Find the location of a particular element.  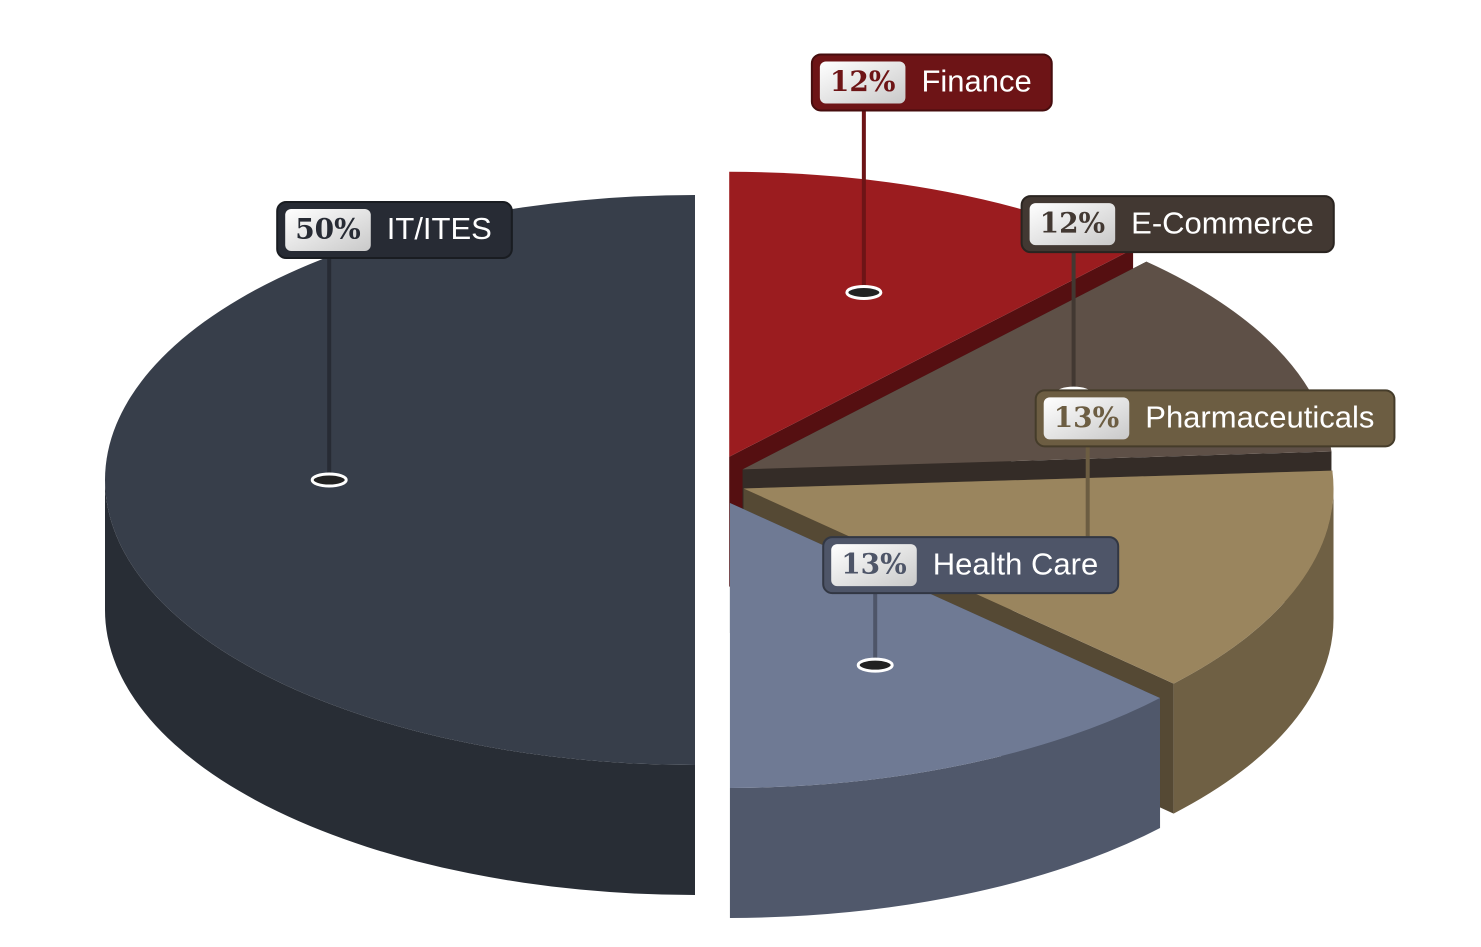

category-label: IT/ITES is located at coordinates (439, 228).